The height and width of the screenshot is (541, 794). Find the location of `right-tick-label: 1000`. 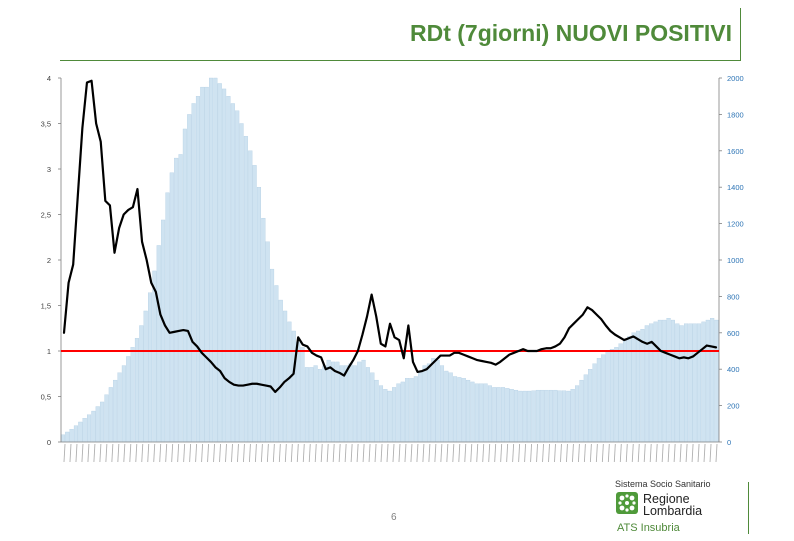

right-tick-label: 1000 is located at coordinates (735, 260).